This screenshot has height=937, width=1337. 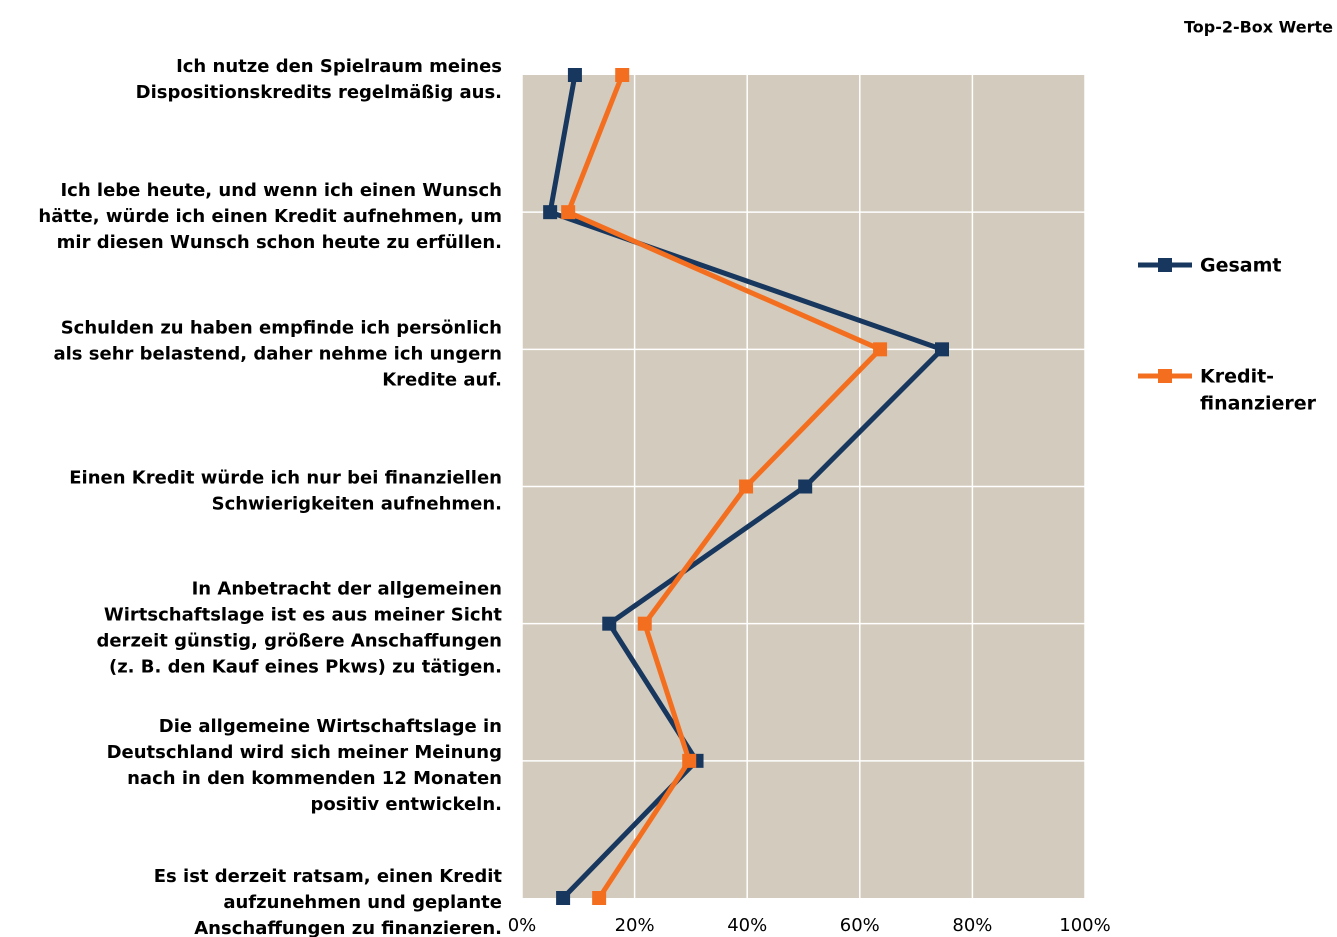 I want to click on category-label: derzeit günstig, größere Anschaffungen, so click(x=299, y=641).